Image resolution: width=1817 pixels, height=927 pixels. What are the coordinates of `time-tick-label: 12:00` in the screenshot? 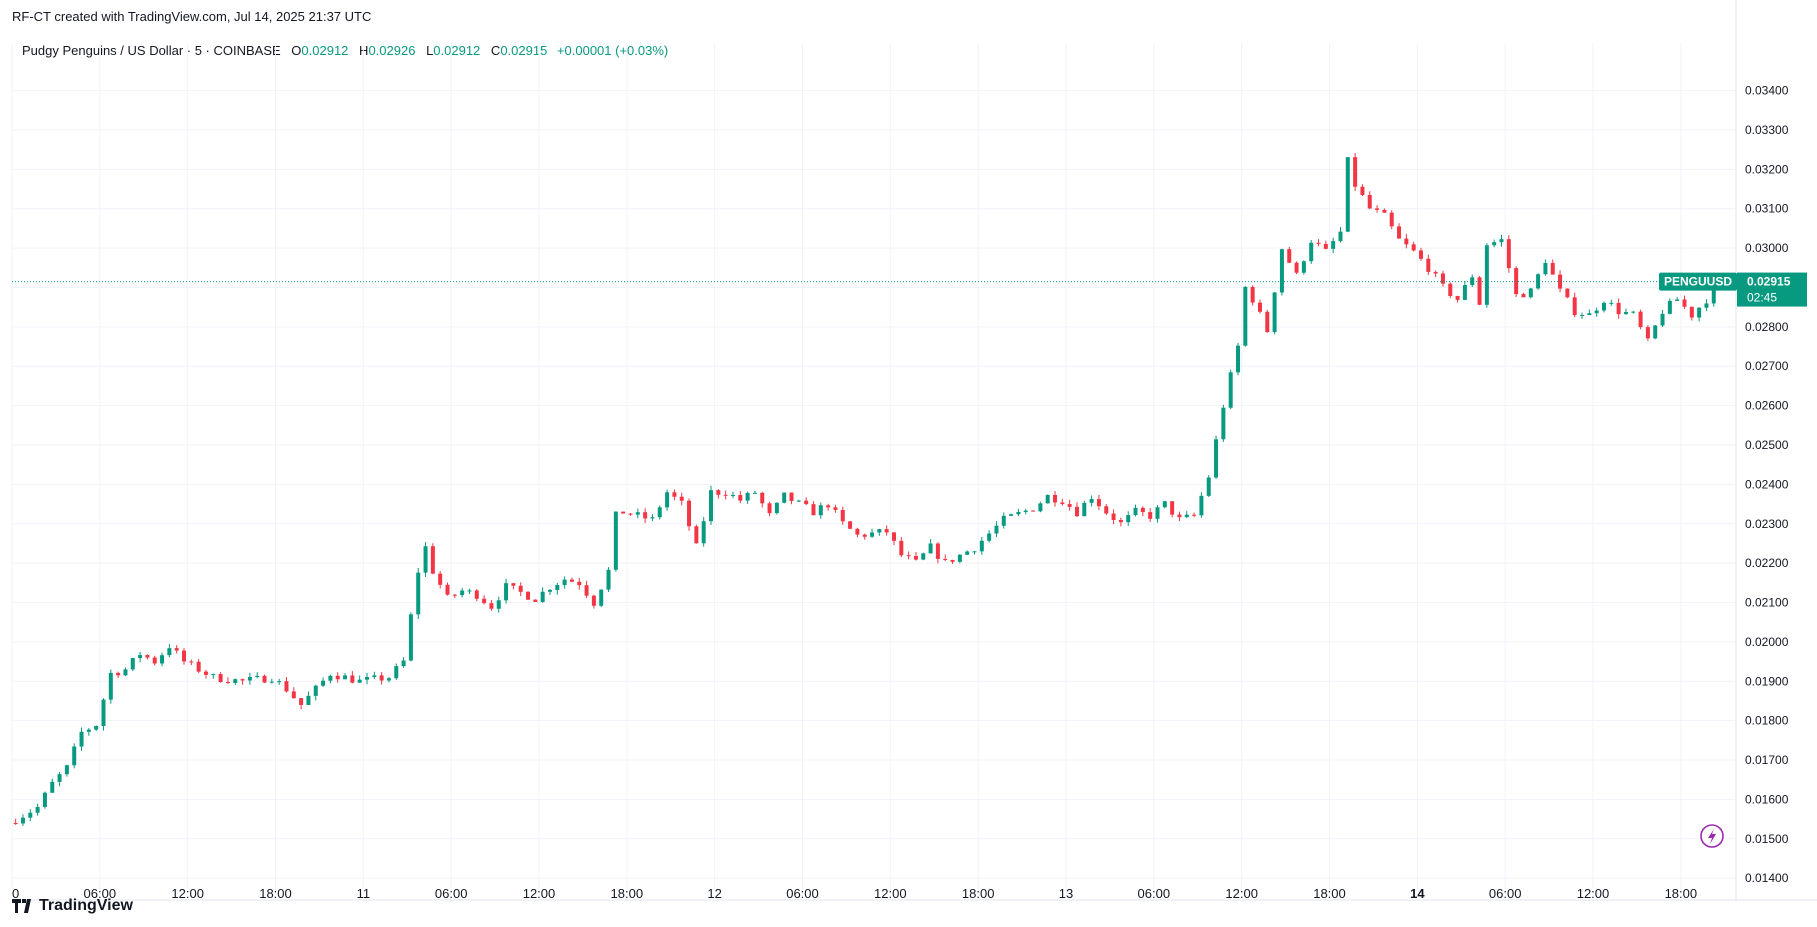 It's located at (1593, 893).